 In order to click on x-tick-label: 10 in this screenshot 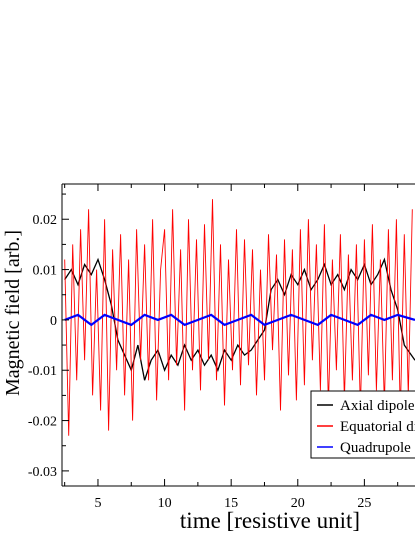, I will do `click(165, 503)`.